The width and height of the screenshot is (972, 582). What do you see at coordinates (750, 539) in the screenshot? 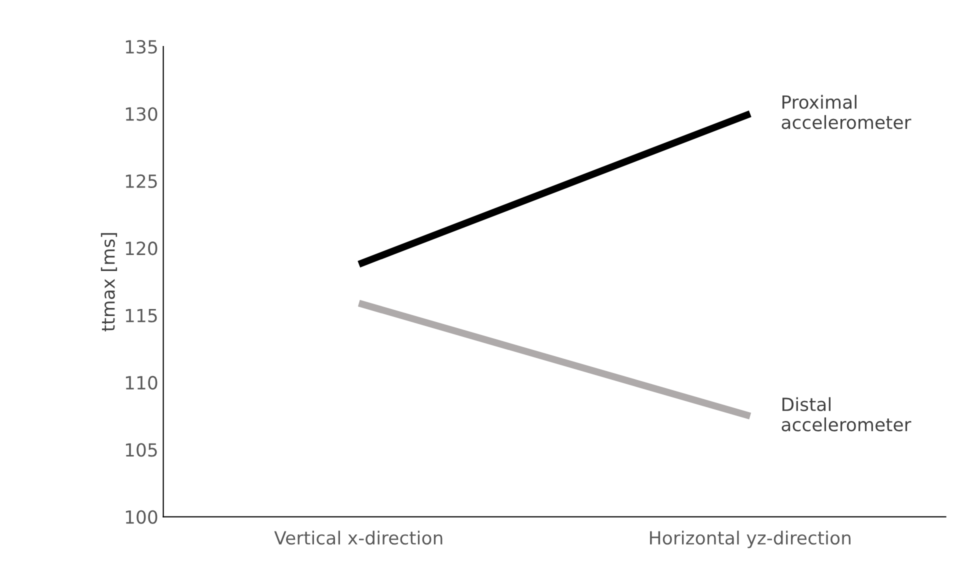
I see `x-tick-label: Horizontal yz-direction` at bounding box center [750, 539].